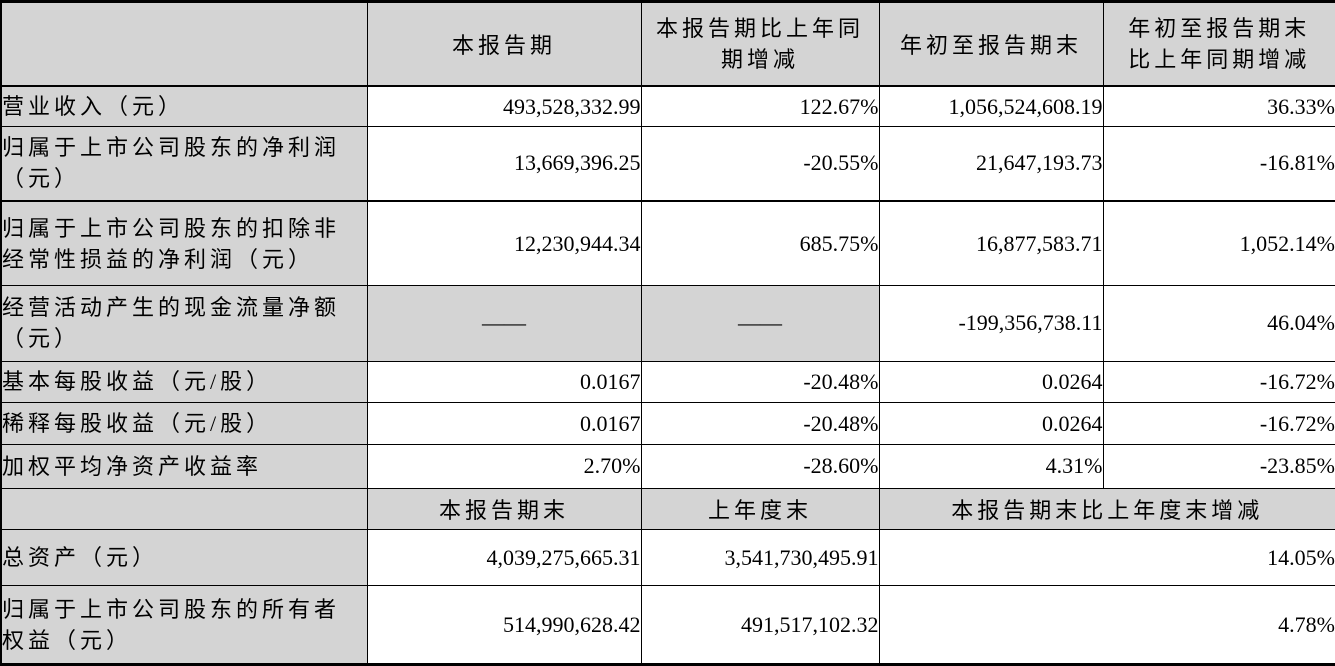  I want to click on value-cell: 3,541,730,495.91, so click(760, 557).